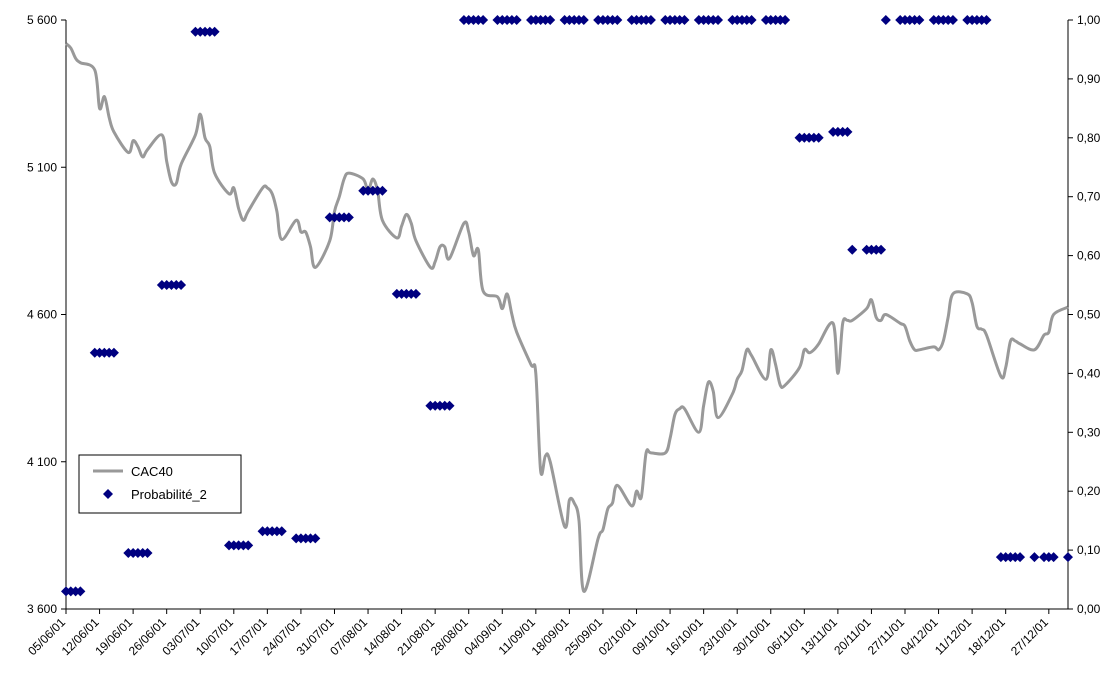 This screenshot has width=1119, height=681. I want to click on right-tick-label: 0,80, so click(1089, 138).